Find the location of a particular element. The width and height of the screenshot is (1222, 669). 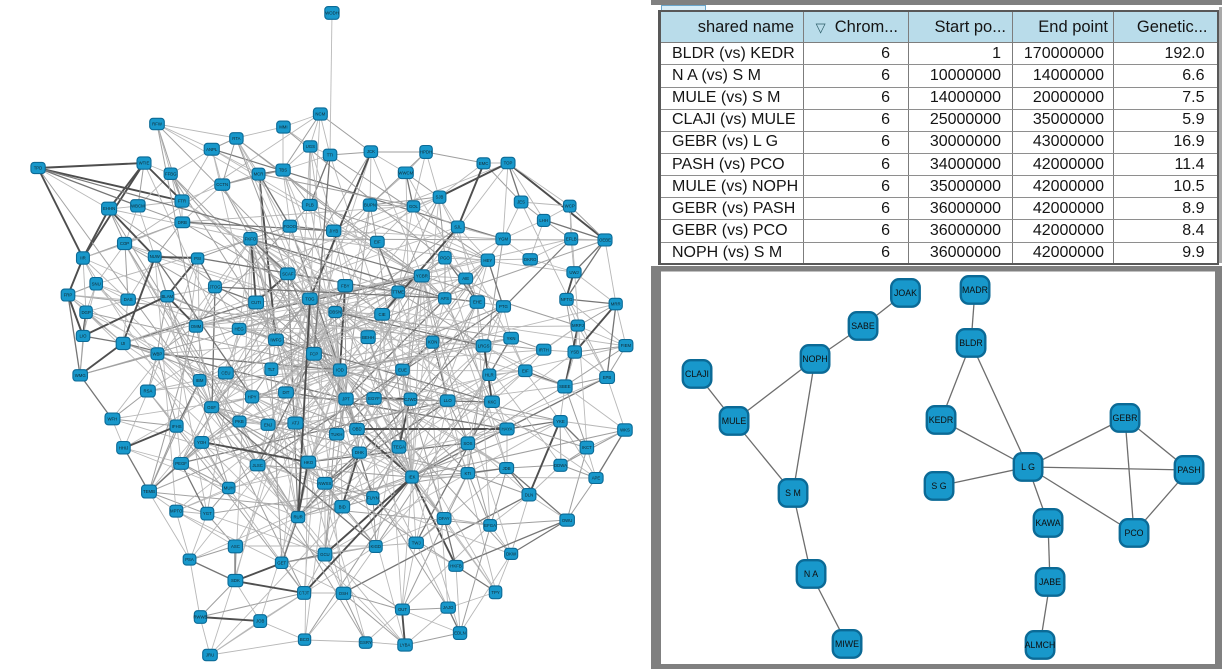

svg-text: JAJO is located at coordinates (448, 607).